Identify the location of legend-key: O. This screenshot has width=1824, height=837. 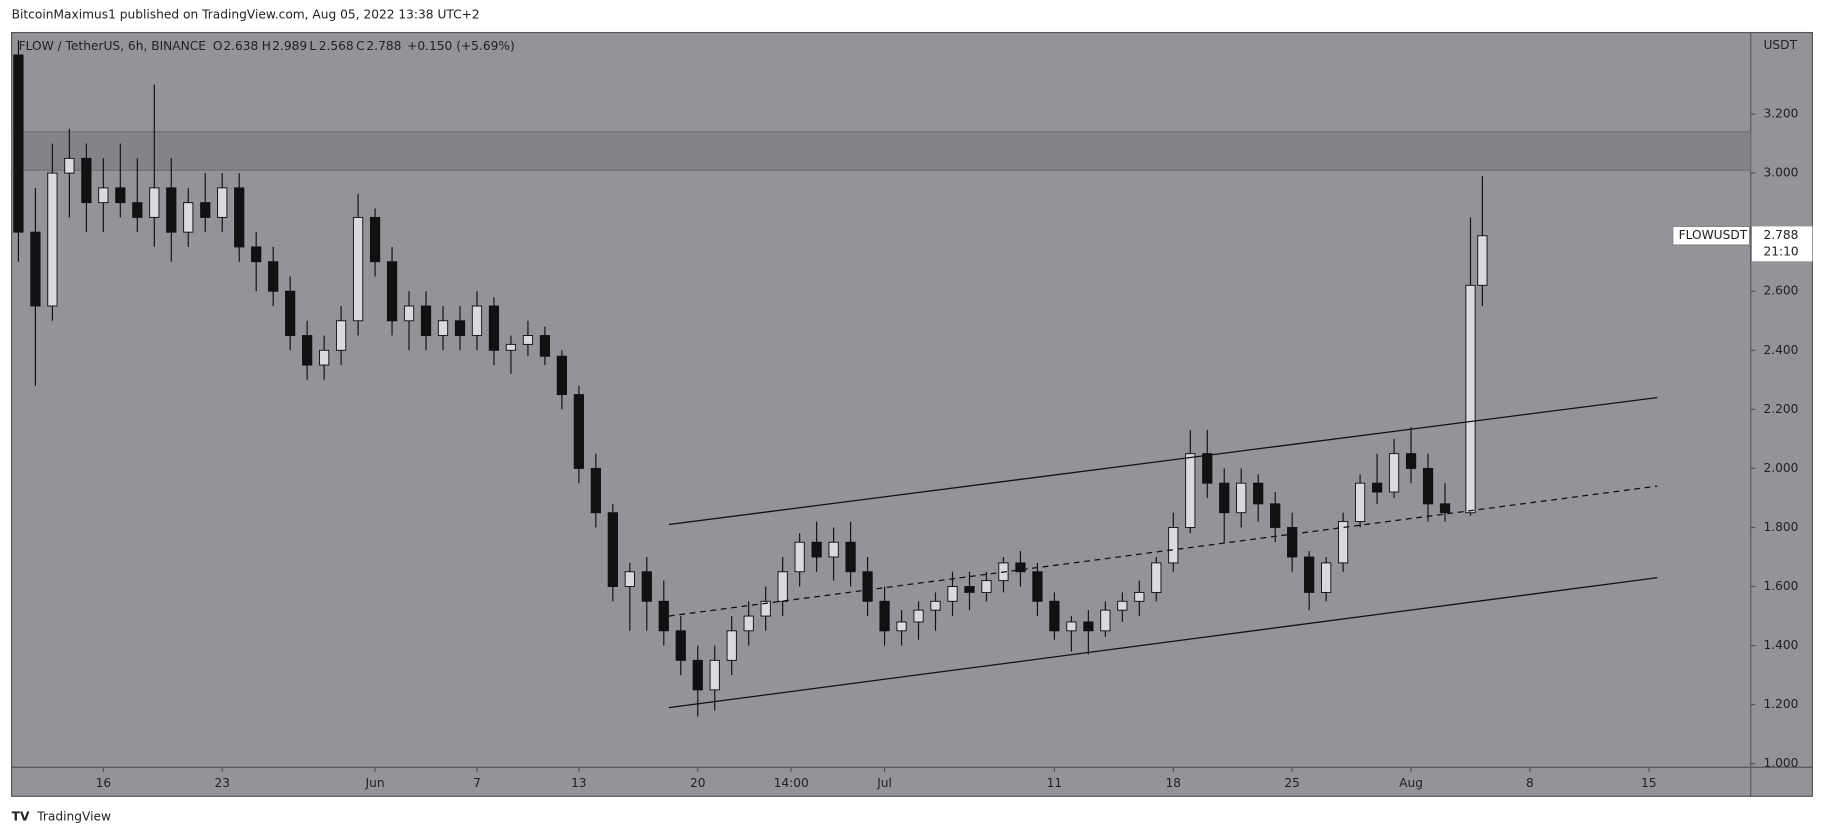
(218, 46).